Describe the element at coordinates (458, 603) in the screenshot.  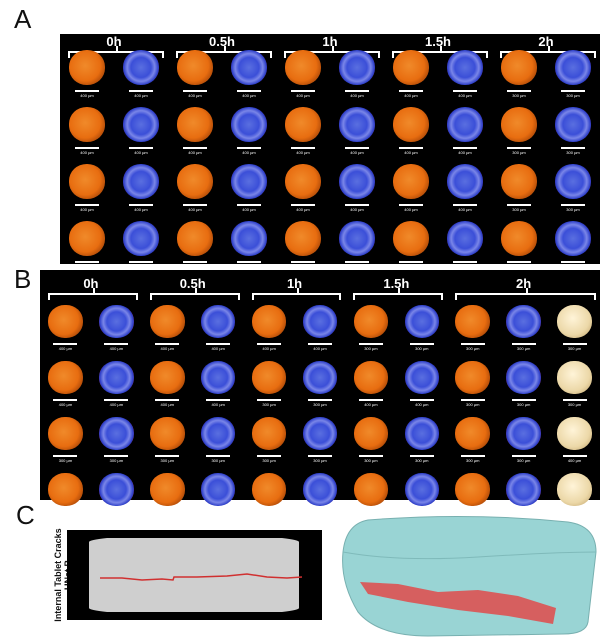
I see `crack-surface` at that location.